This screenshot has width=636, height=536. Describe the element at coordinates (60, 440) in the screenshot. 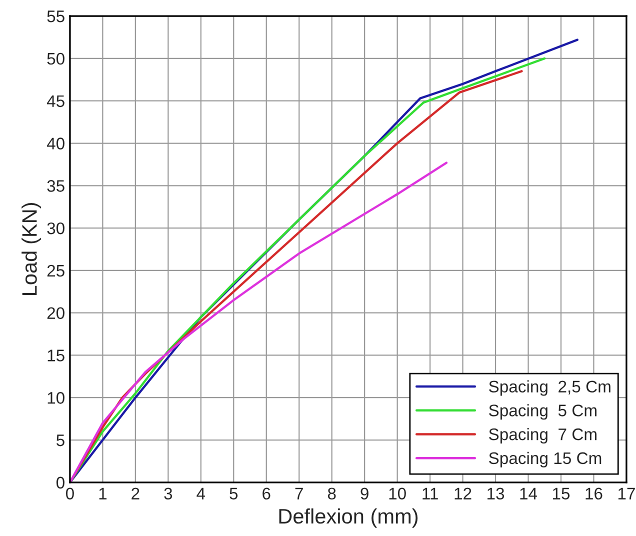

I see `y-tick-label: 5` at that location.